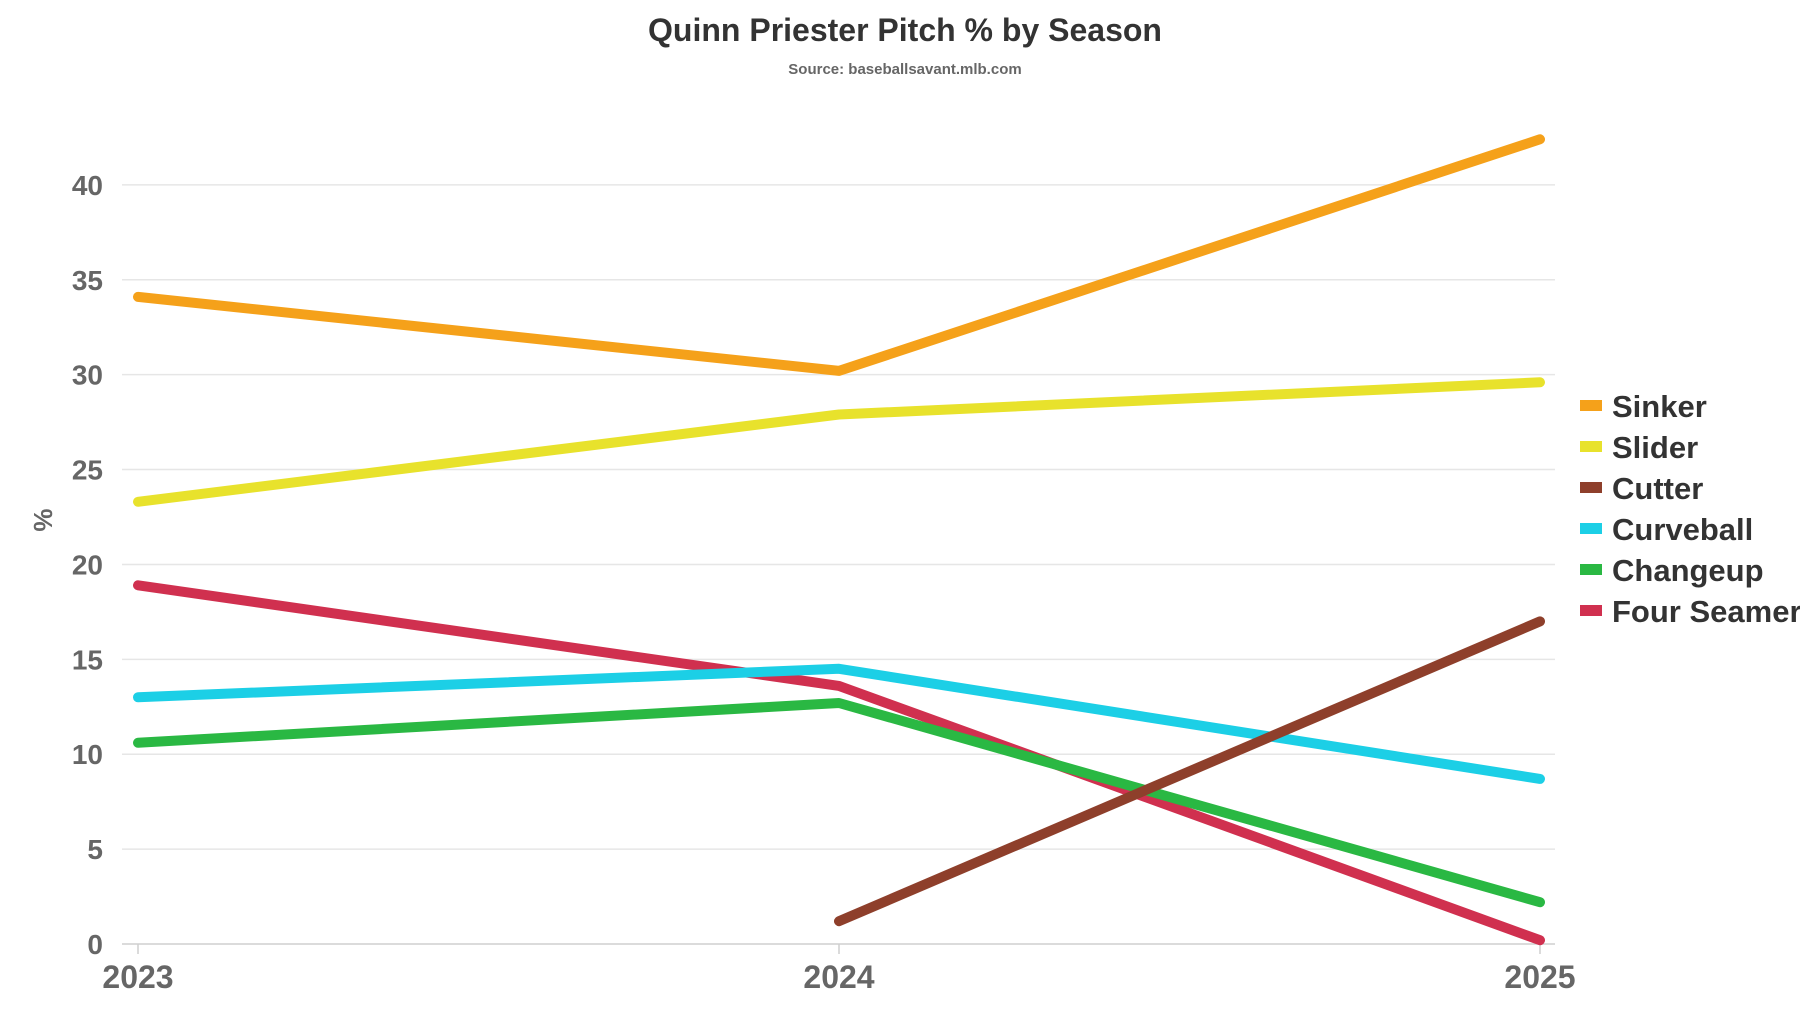 The width and height of the screenshot is (1800, 1018). What do you see at coordinates (1591, 569) in the screenshot?
I see `legend-swatch-changeup` at bounding box center [1591, 569].